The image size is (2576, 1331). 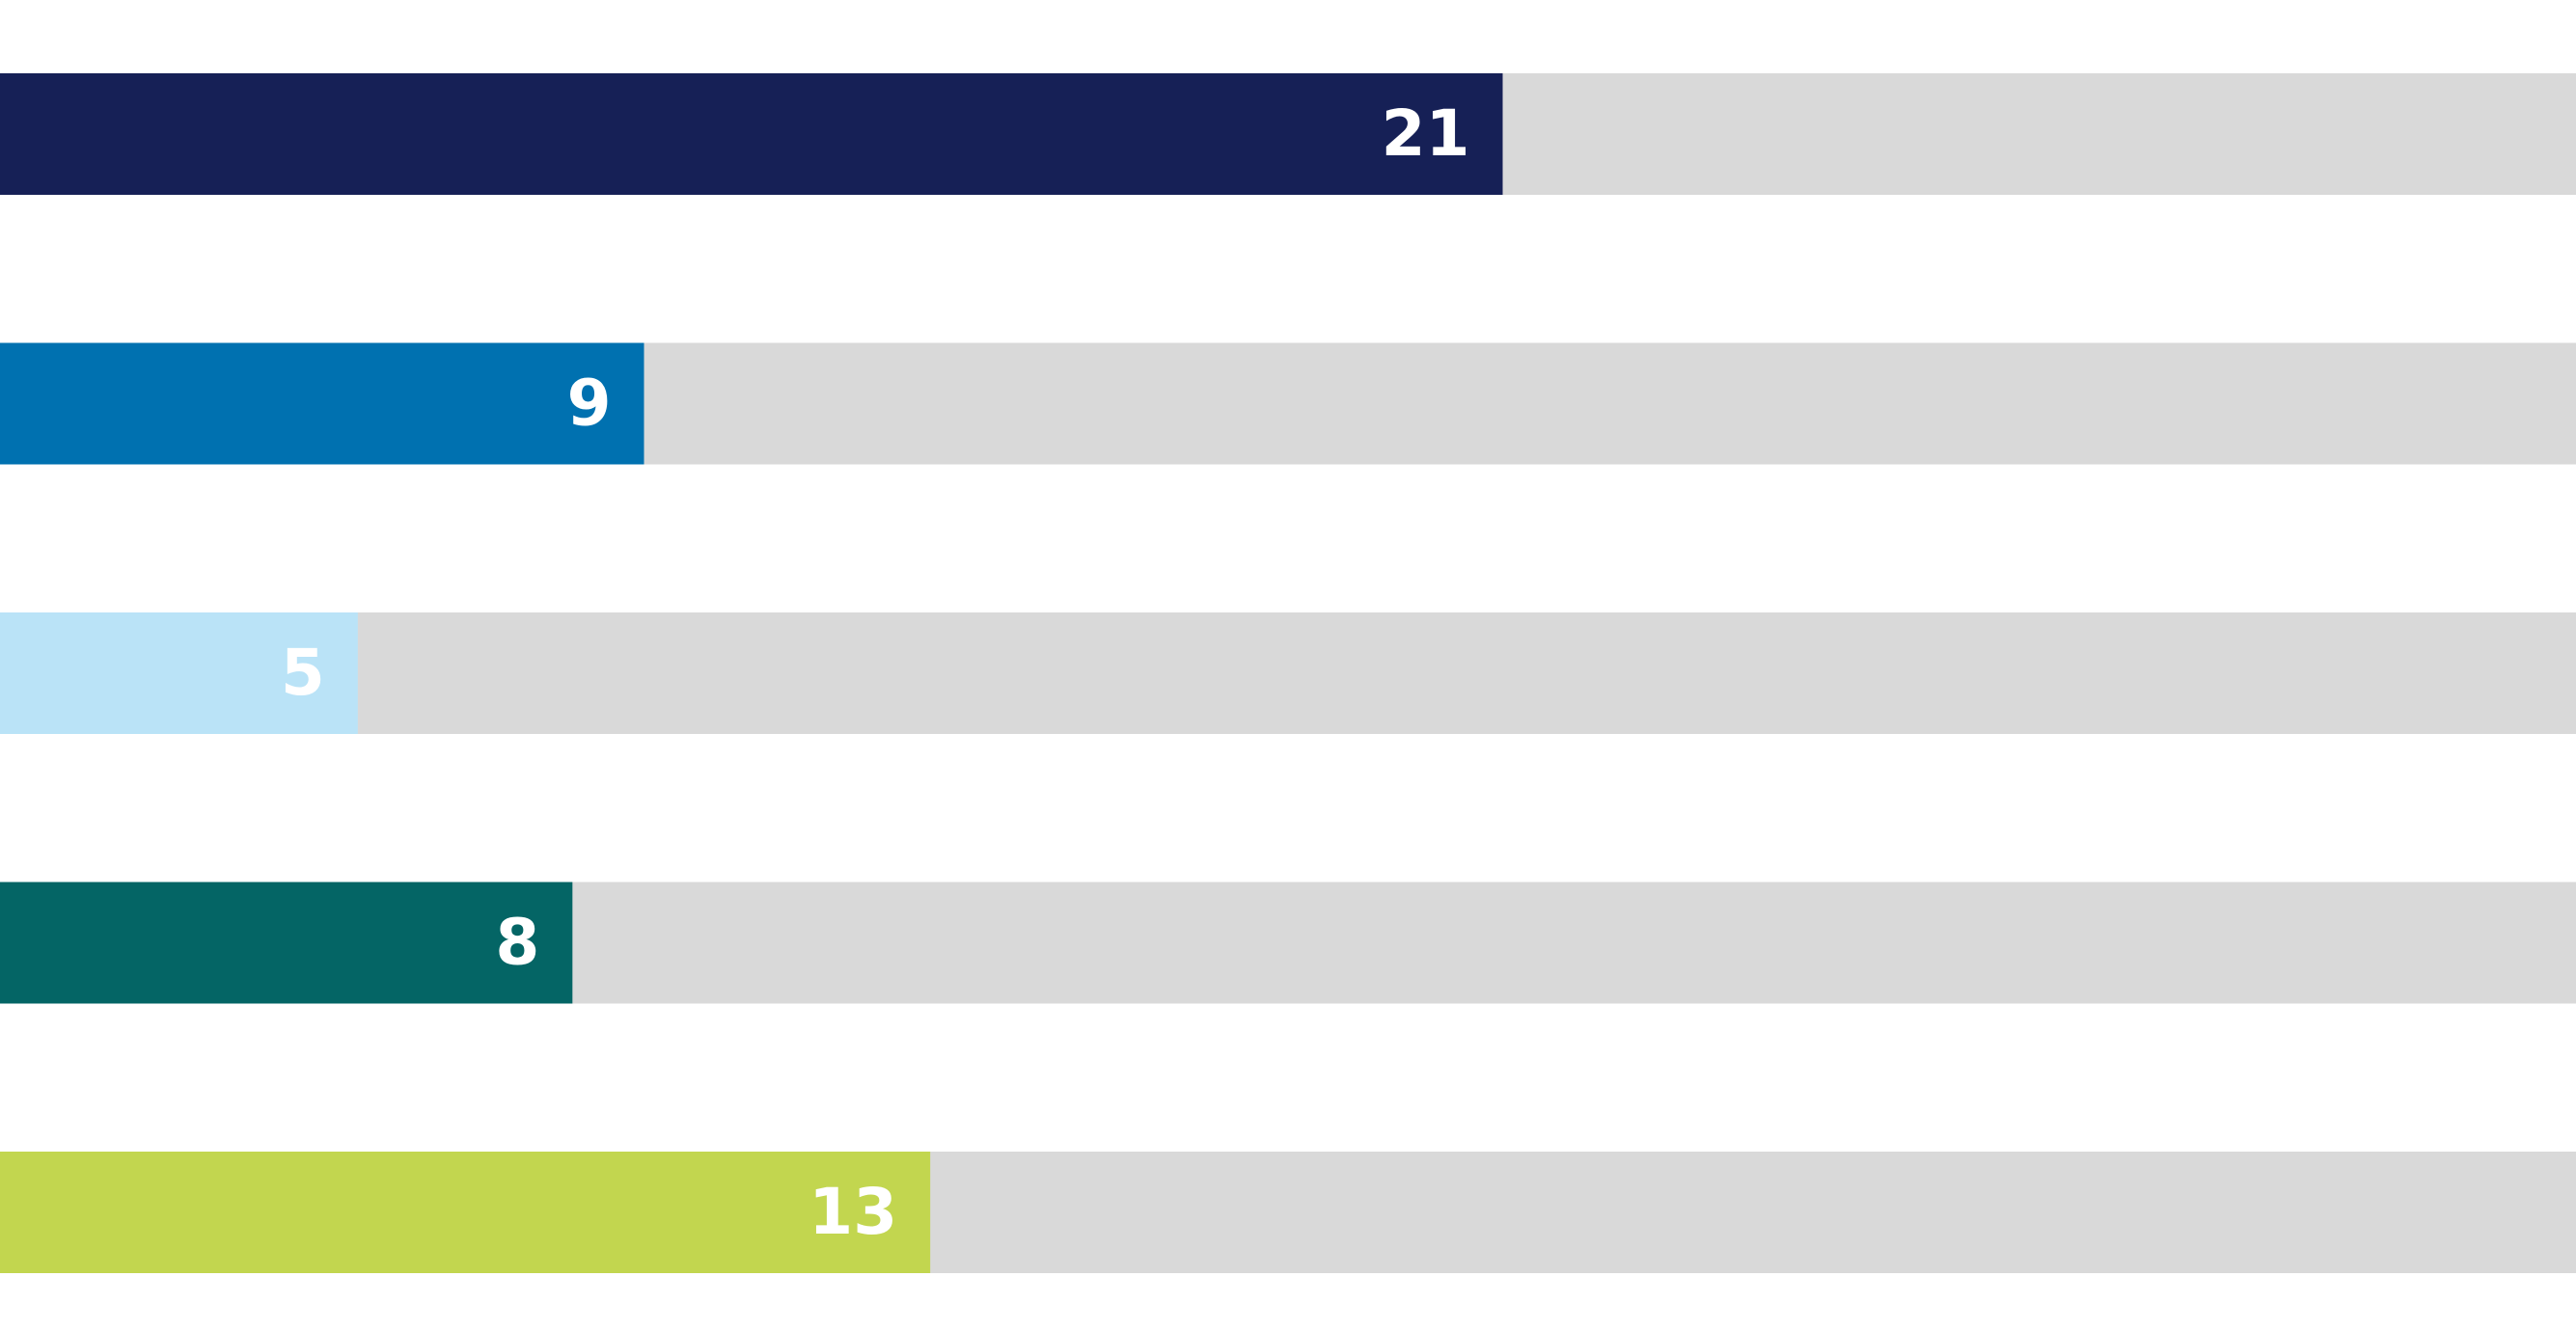 What do you see at coordinates (853, 1212) in the screenshot?
I see `value-label: 13` at bounding box center [853, 1212].